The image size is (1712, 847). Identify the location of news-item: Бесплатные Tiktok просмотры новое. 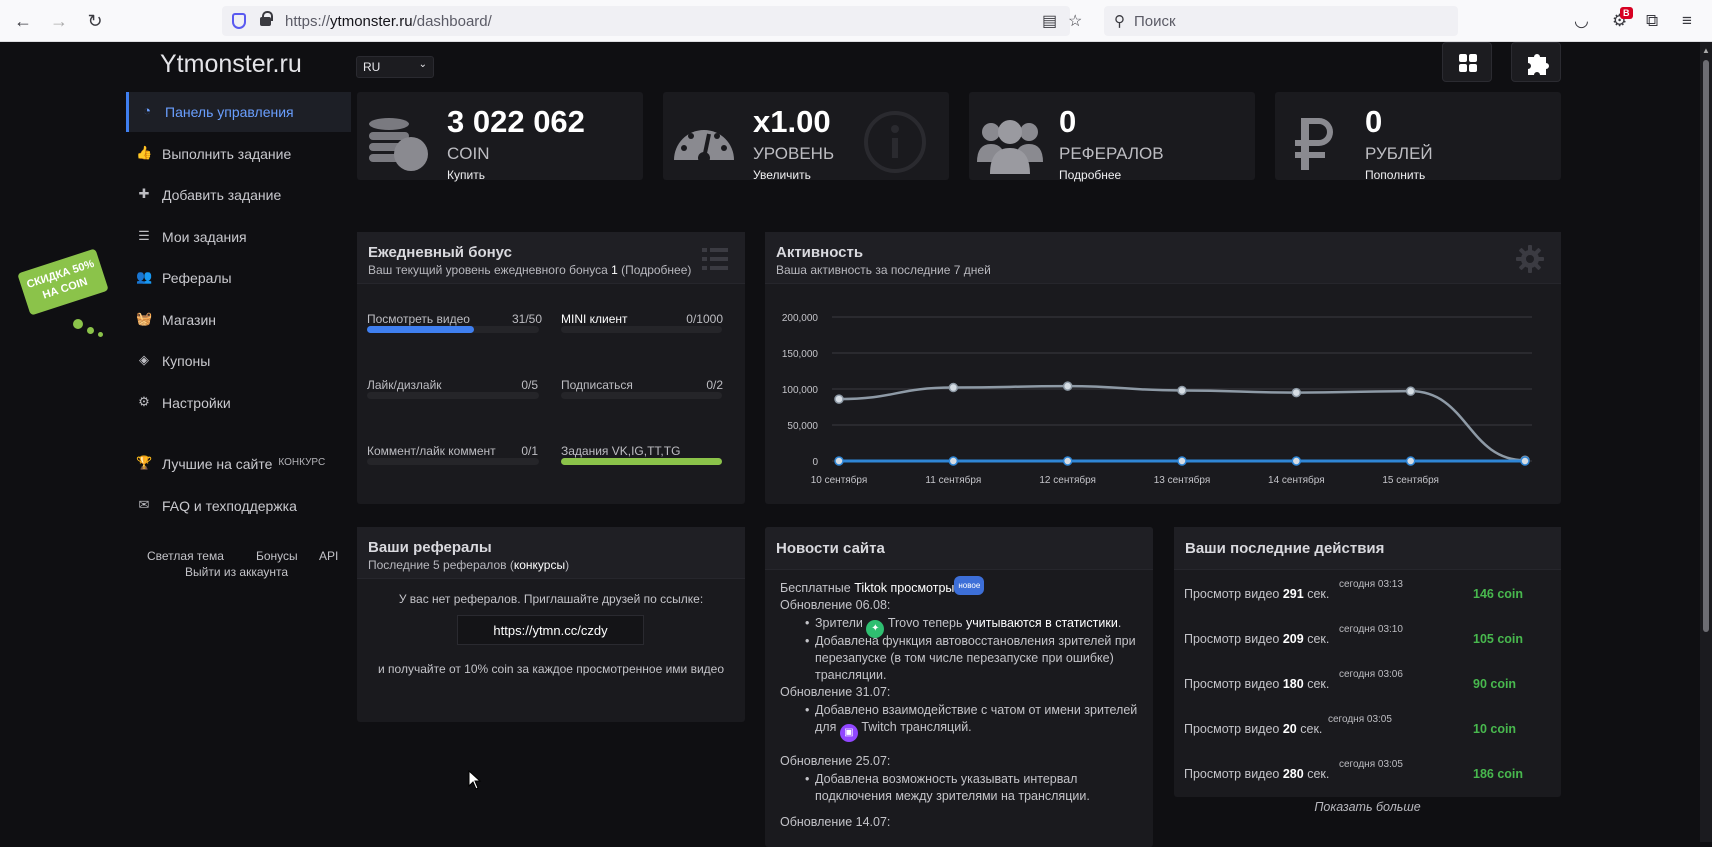
(882, 587).